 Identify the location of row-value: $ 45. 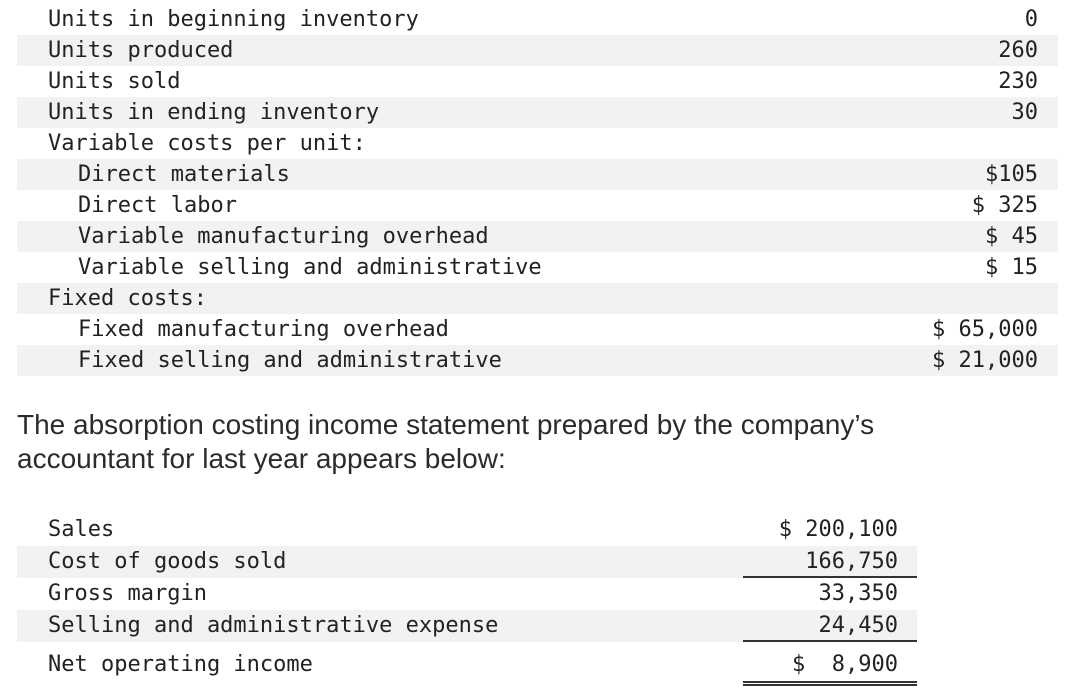
(1011, 236).